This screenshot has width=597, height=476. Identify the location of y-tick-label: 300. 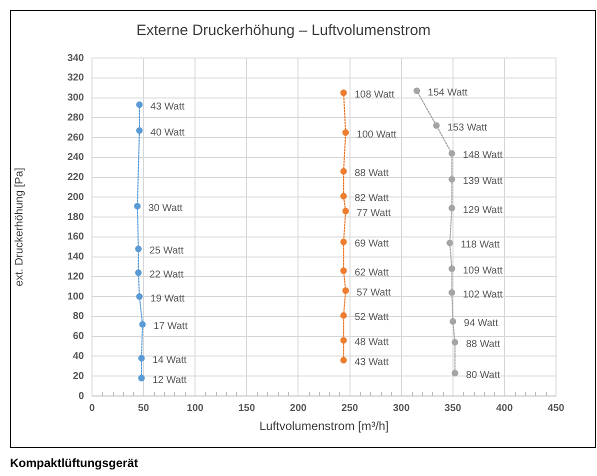
(75, 98).